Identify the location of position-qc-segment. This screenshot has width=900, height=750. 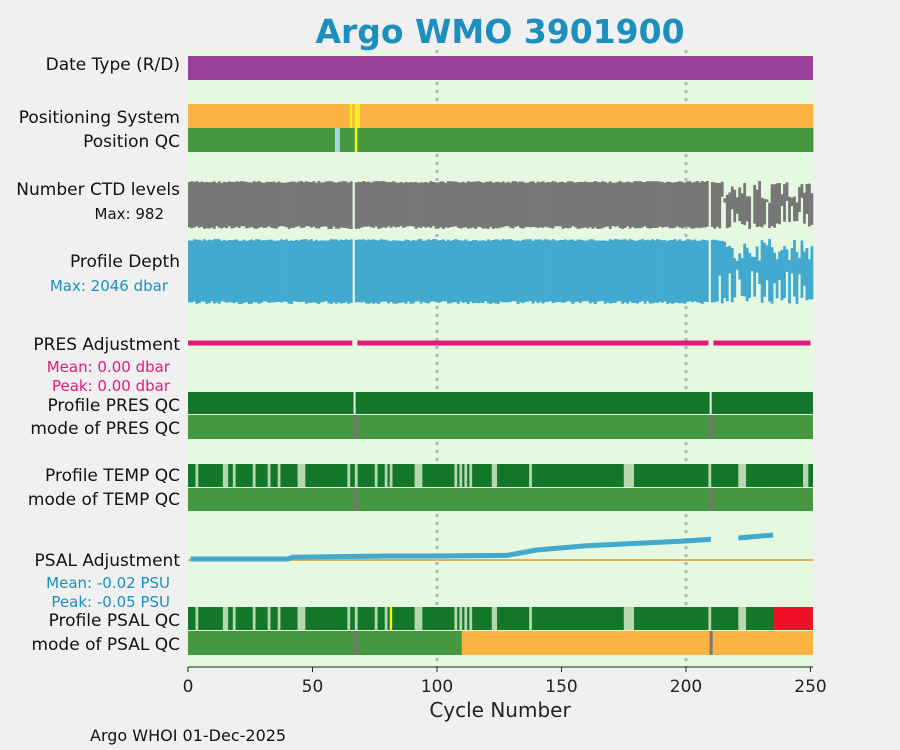
(356, 140).